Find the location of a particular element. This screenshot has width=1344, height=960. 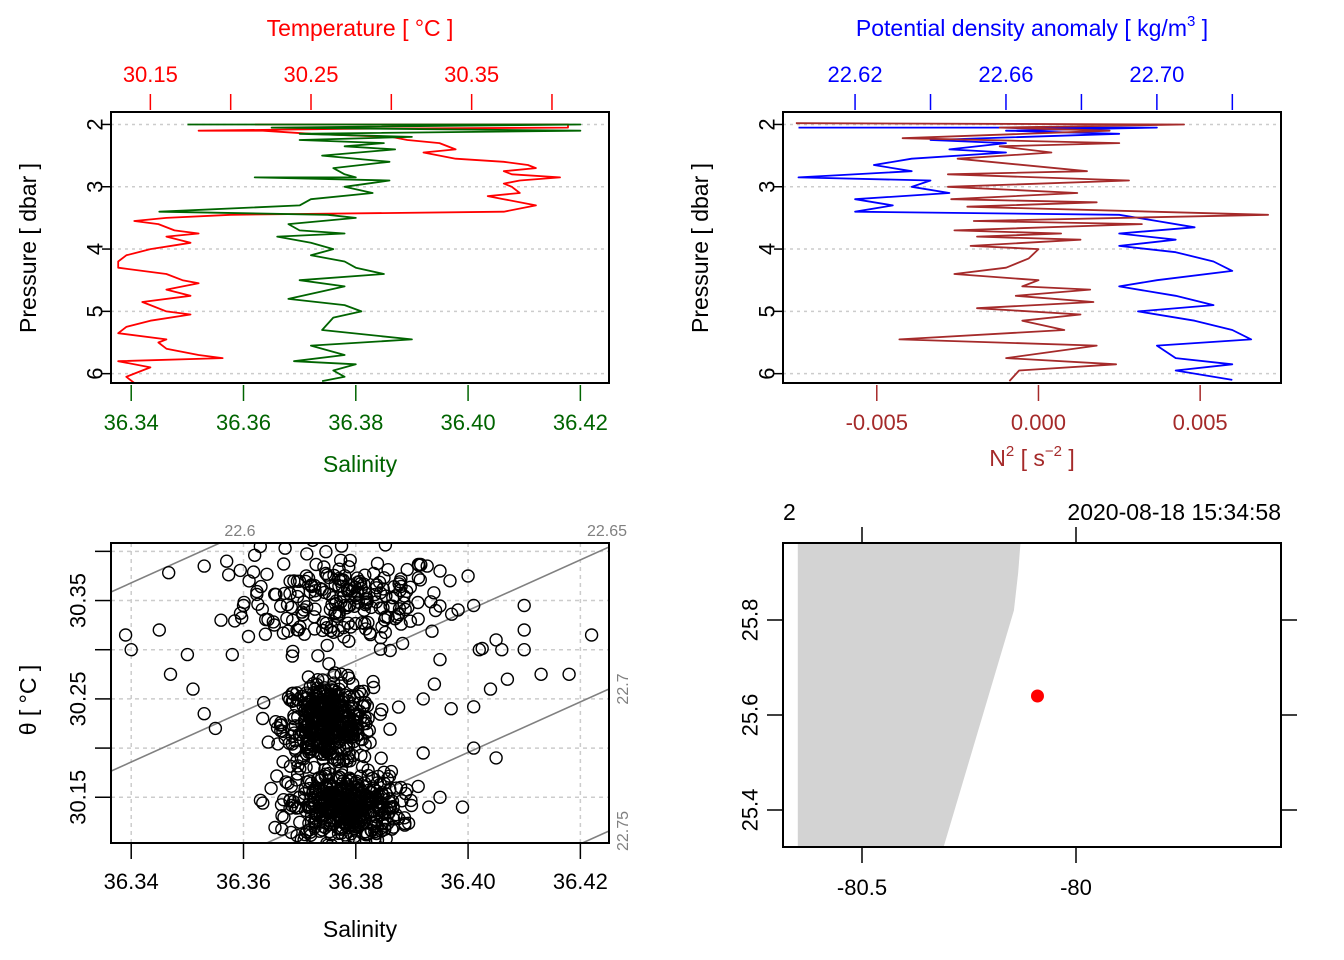

x-tick-label: 36.40 is located at coordinates (468, 881).